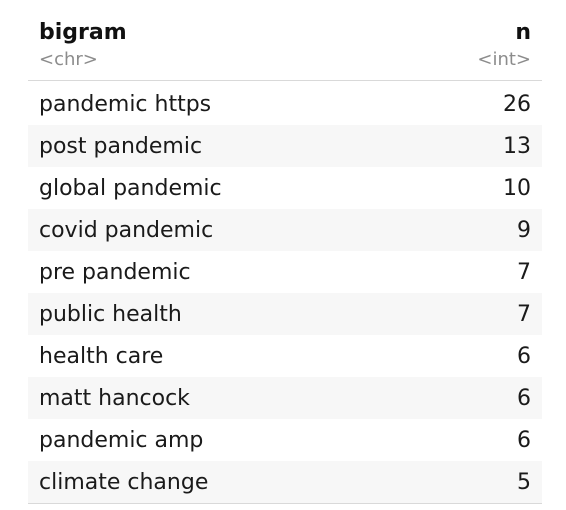 This screenshot has width=566, height=510. Describe the element at coordinates (504, 45) in the screenshot. I see `column-header-n: n <int>` at that location.